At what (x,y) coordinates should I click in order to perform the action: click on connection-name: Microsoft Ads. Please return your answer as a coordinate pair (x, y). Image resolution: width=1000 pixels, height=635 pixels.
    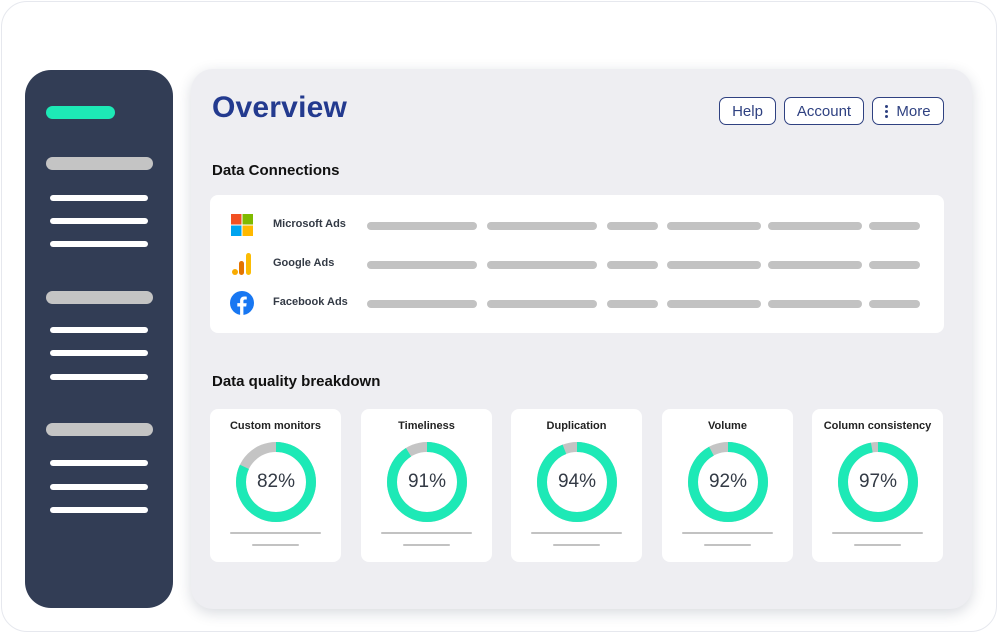
    Looking at the image, I should click on (309, 224).